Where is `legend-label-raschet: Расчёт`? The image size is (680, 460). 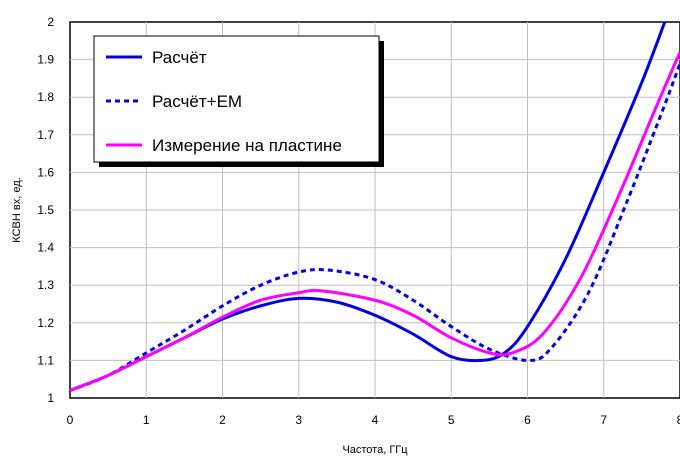
legend-label-raschet: Расчёт is located at coordinates (179, 57).